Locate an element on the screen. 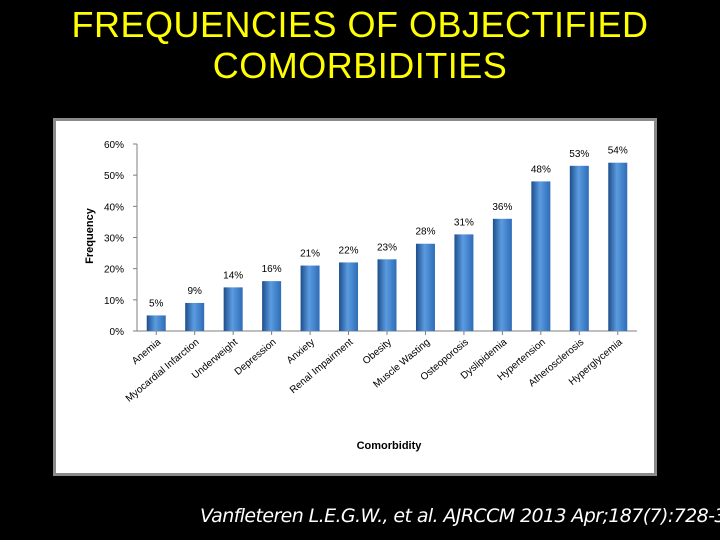  y-axis-label: Frequency is located at coordinates (90, 235).